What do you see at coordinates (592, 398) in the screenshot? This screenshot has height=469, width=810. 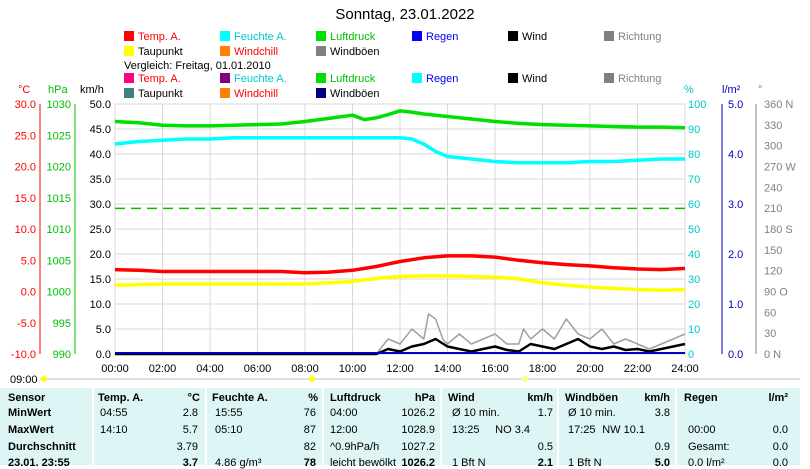 I see `header-gust: Windböen` at bounding box center [592, 398].